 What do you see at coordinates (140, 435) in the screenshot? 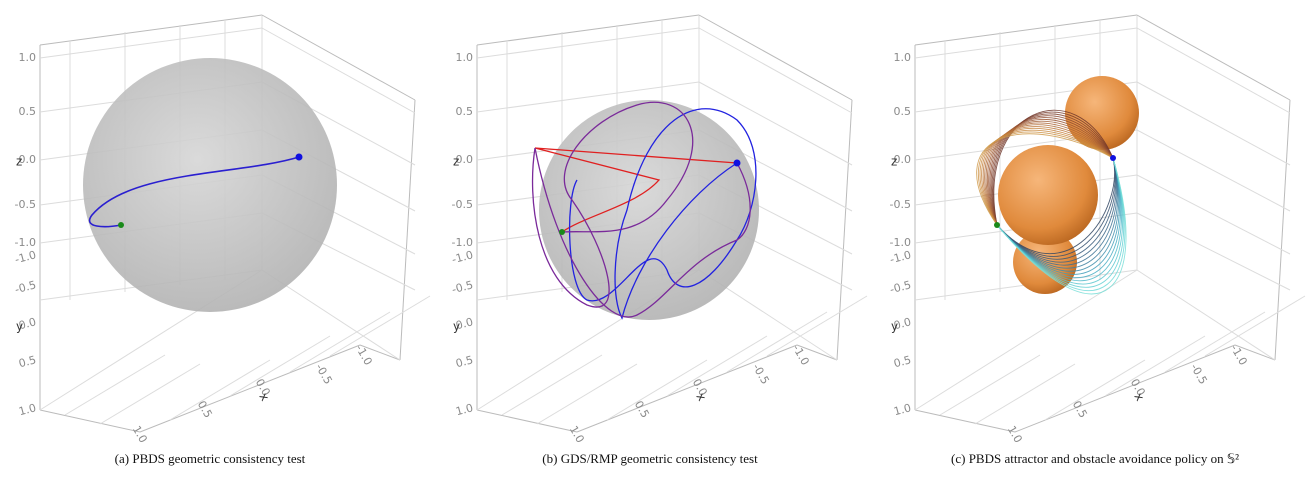
I see `x-tick-label: 1.0` at bounding box center [140, 435].